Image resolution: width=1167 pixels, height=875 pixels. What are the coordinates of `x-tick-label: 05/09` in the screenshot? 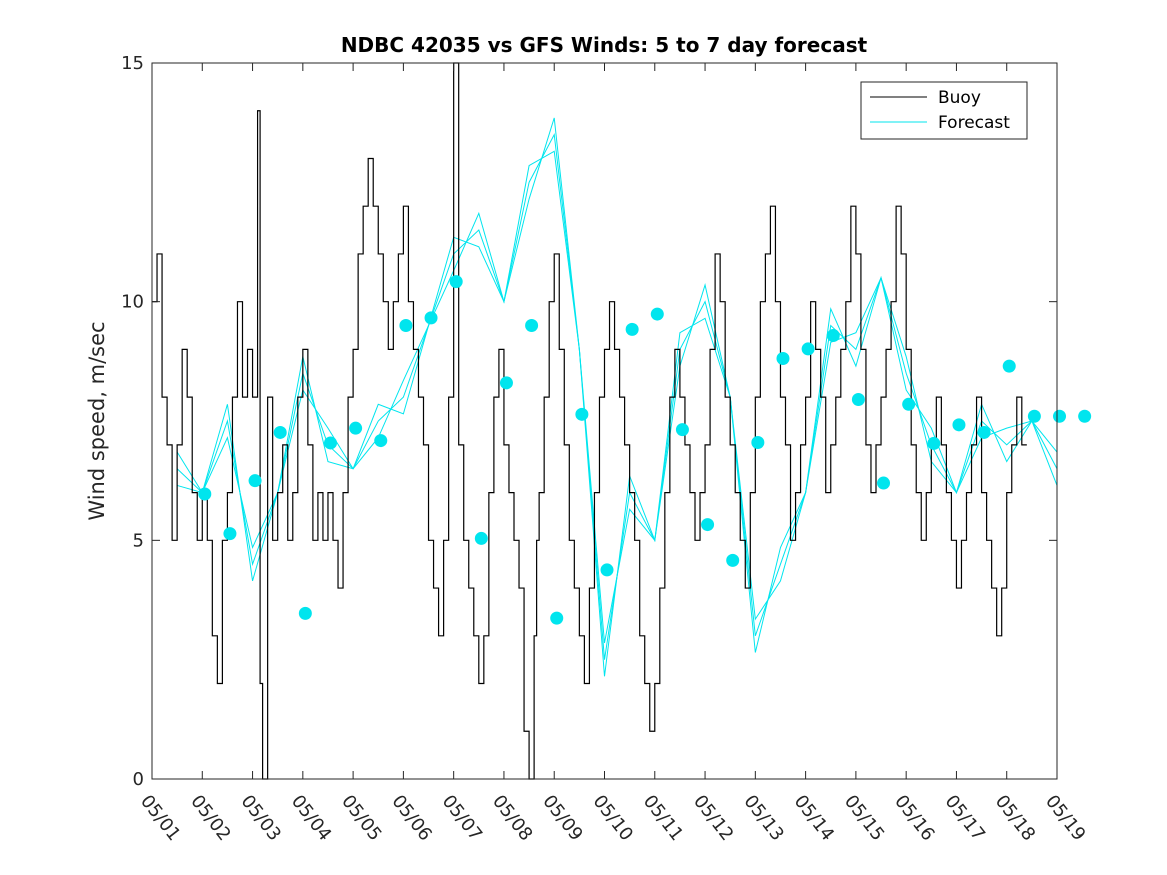 It's located at (562, 818).